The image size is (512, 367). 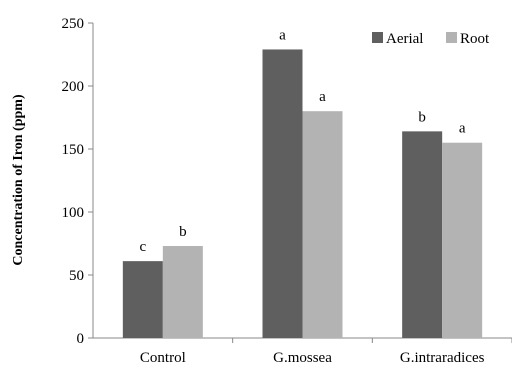 What do you see at coordinates (81, 339) in the screenshot?
I see `y-tick-label: 0` at bounding box center [81, 339].